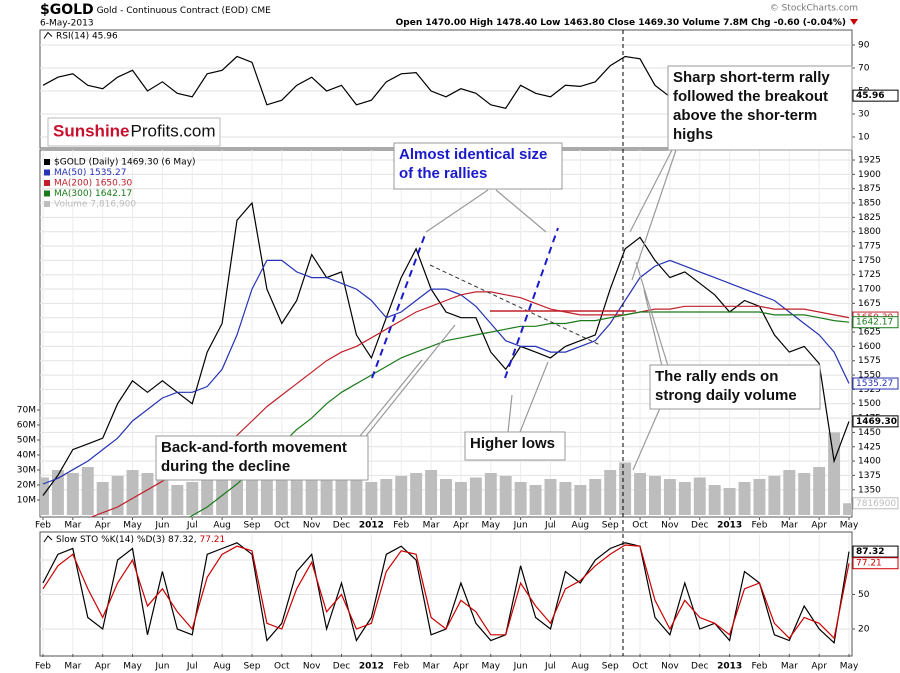 The width and height of the screenshot is (900, 673). Describe the element at coordinates (869, 161) in the screenshot. I see `y-tick-label: 1925` at that location.